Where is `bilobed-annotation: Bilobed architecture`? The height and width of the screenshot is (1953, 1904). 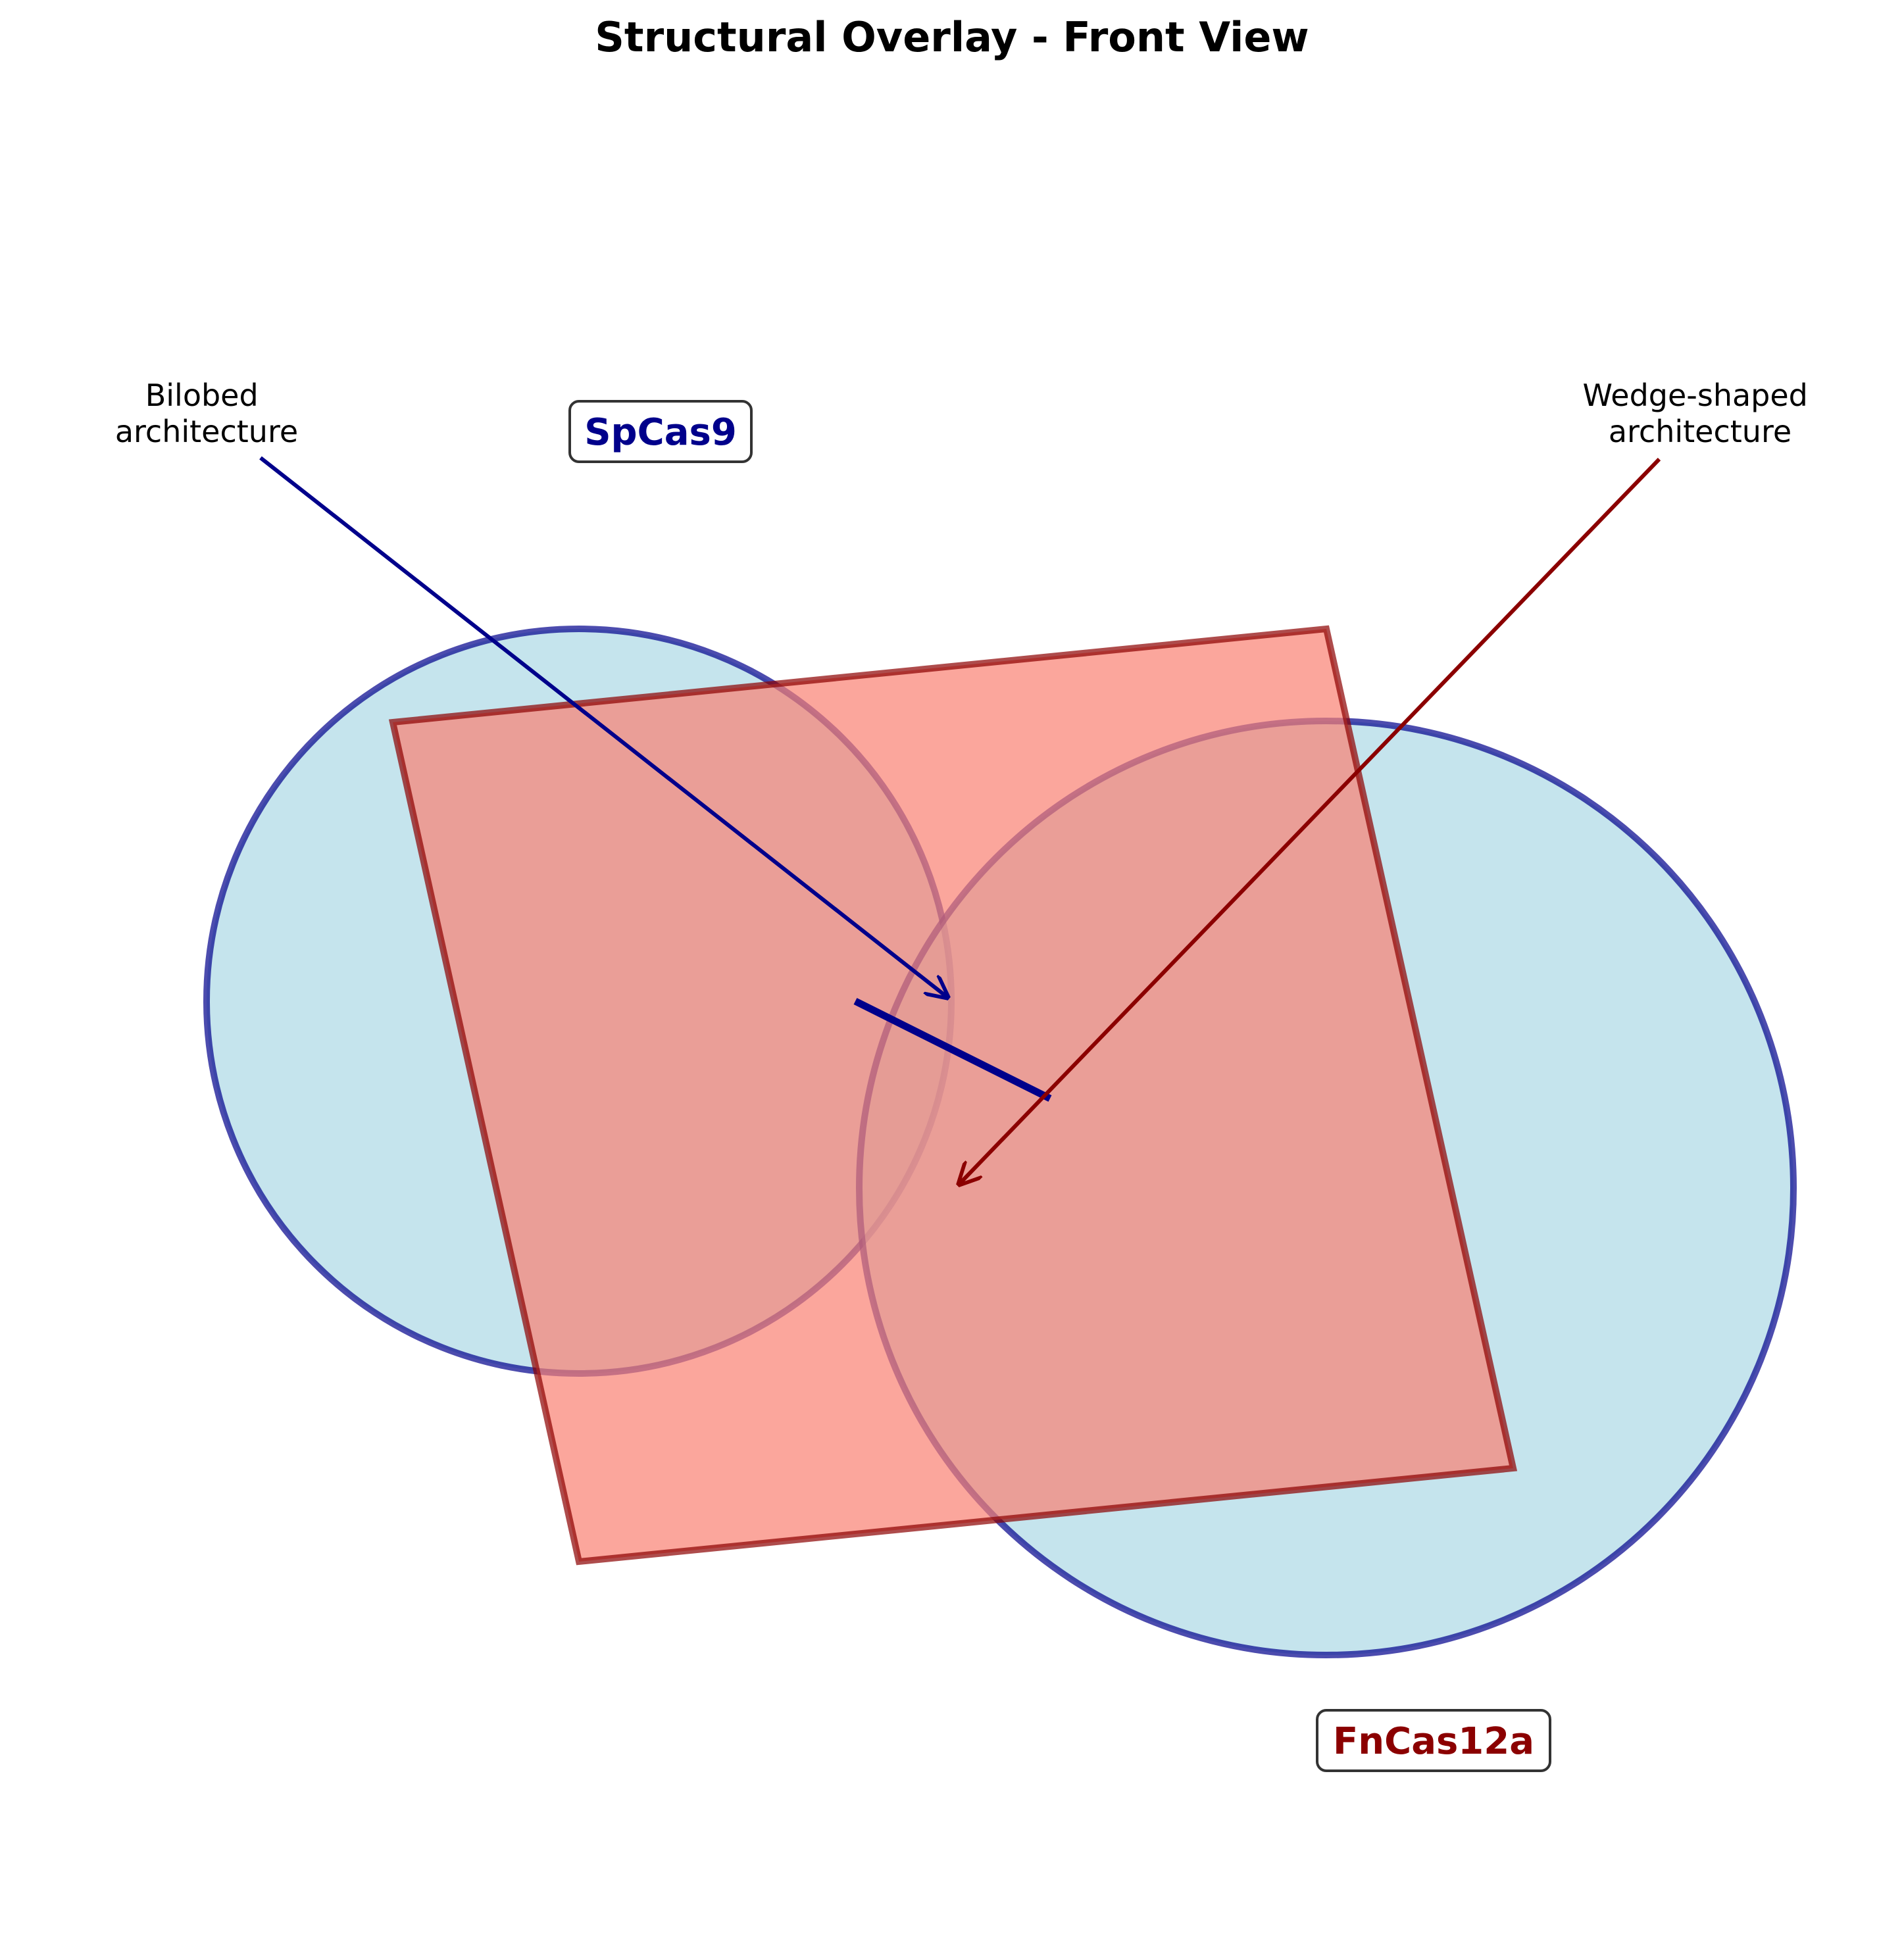 bilobed-annotation: Bilobed architecture is located at coordinates (206, 413).